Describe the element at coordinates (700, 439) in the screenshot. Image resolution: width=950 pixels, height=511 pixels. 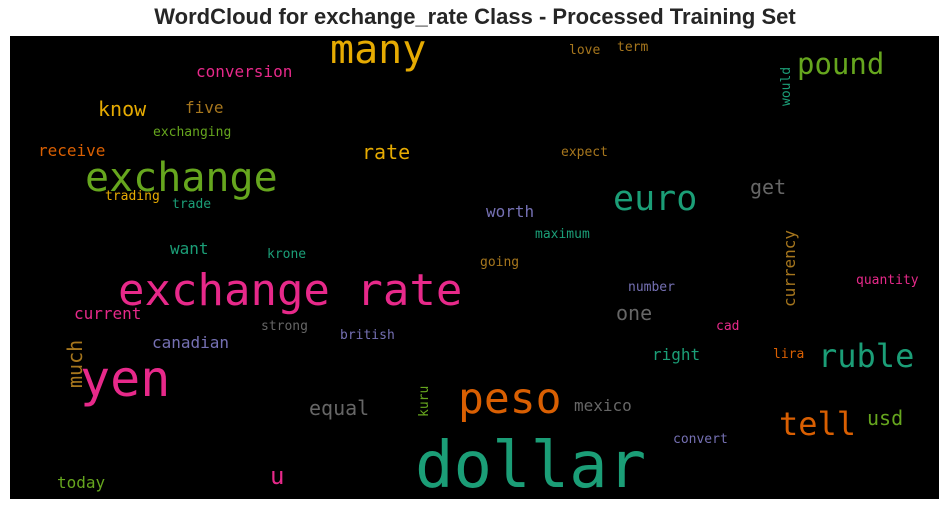
I see `cloud-word: convert` at that location.